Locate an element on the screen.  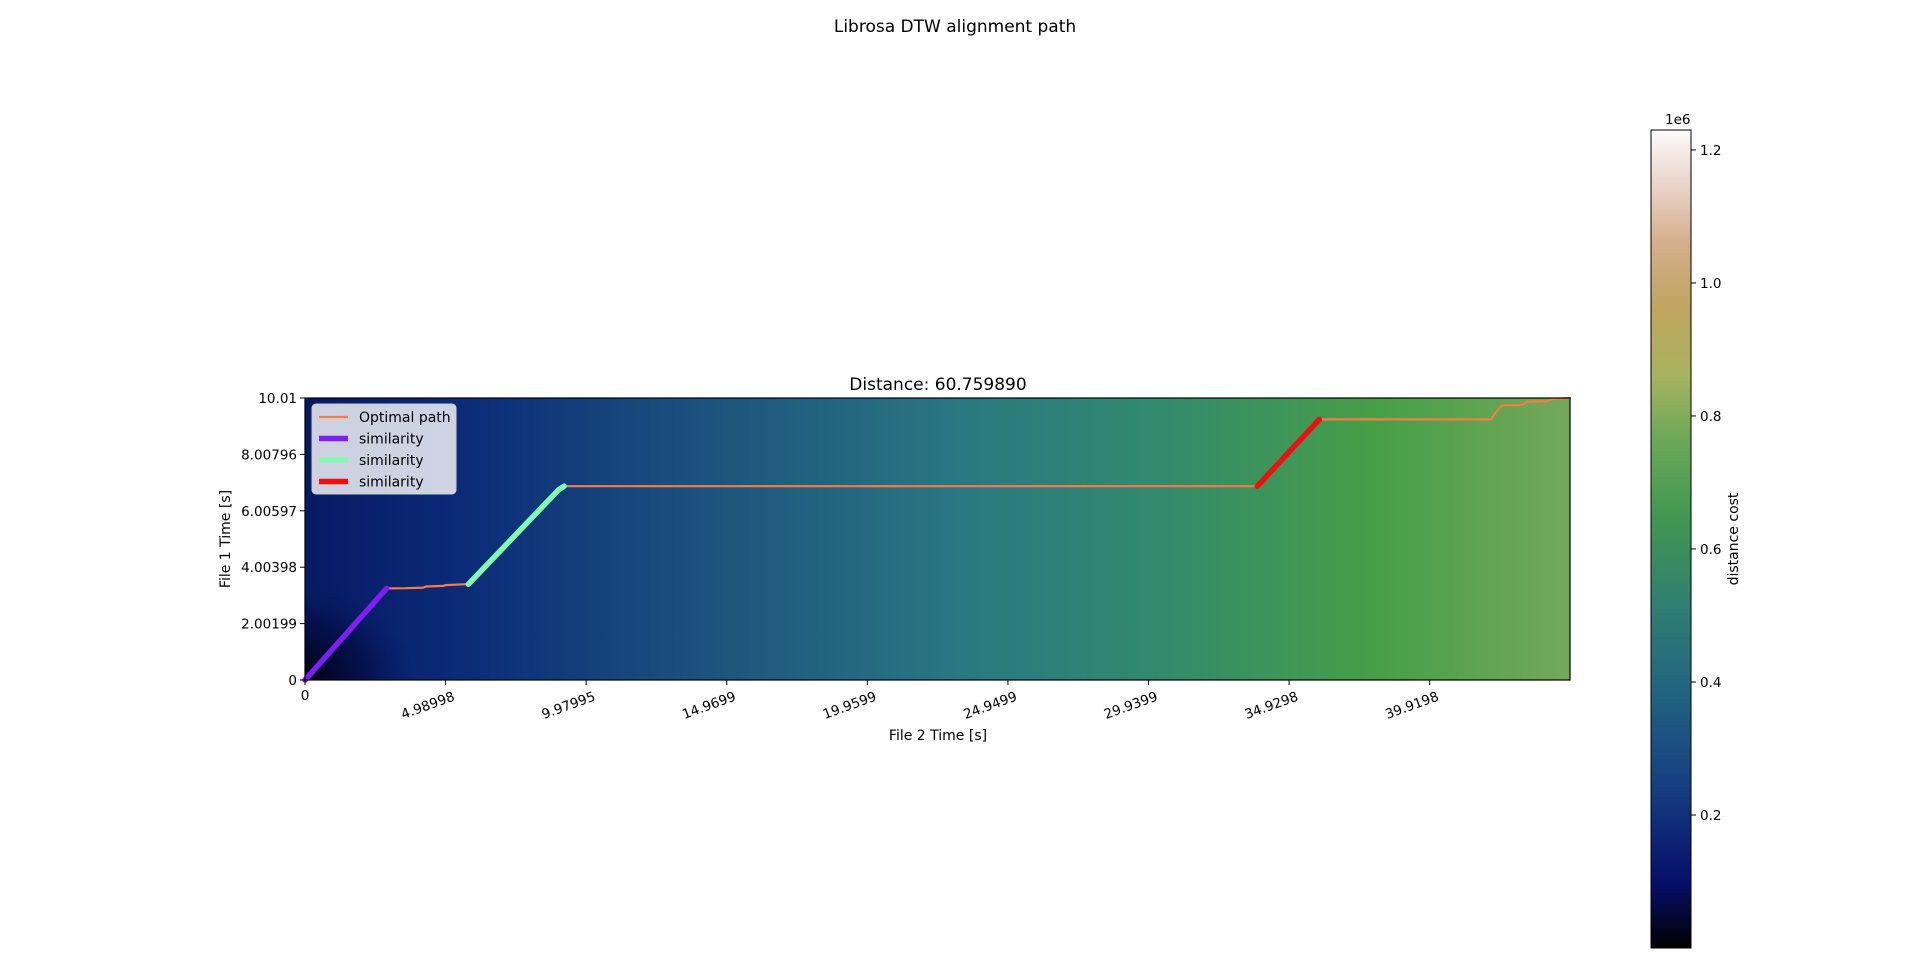
colorbar-tick-label: 1.0 is located at coordinates (1710, 284).